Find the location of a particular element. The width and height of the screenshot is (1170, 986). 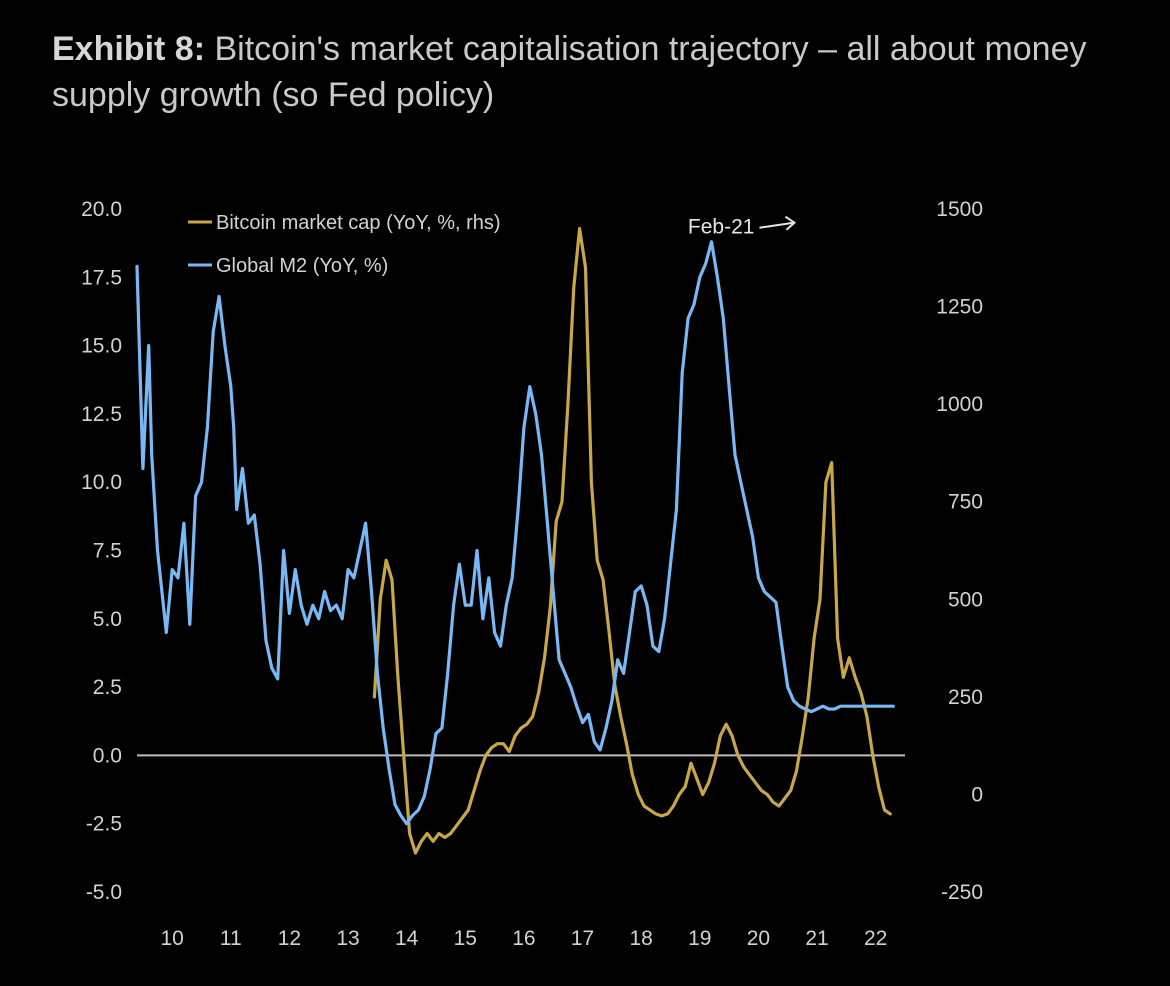

y-tick-right: 1250 is located at coordinates (959, 307).